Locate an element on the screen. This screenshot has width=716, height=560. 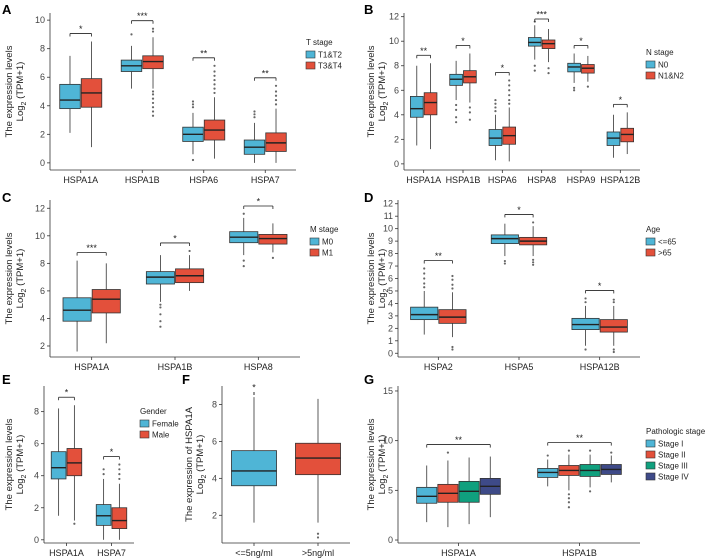
legend-label: T3&T4 is located at coordinates (330, 66).